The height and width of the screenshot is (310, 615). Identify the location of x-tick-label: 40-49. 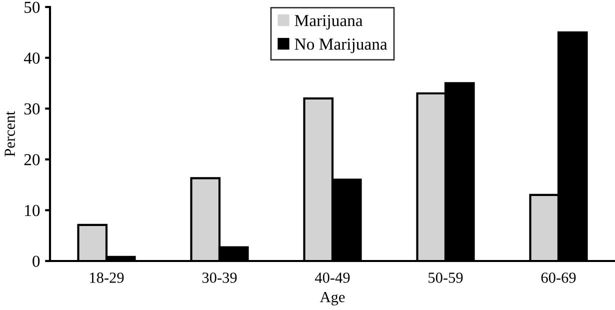
(332, 277).